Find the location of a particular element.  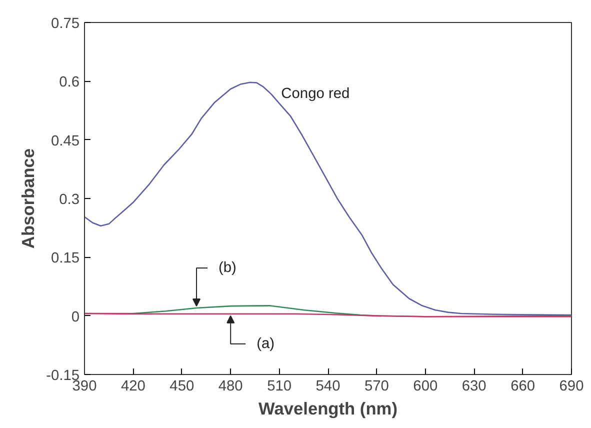

x-tick-label: 570 is located at coordinates (376, 386).